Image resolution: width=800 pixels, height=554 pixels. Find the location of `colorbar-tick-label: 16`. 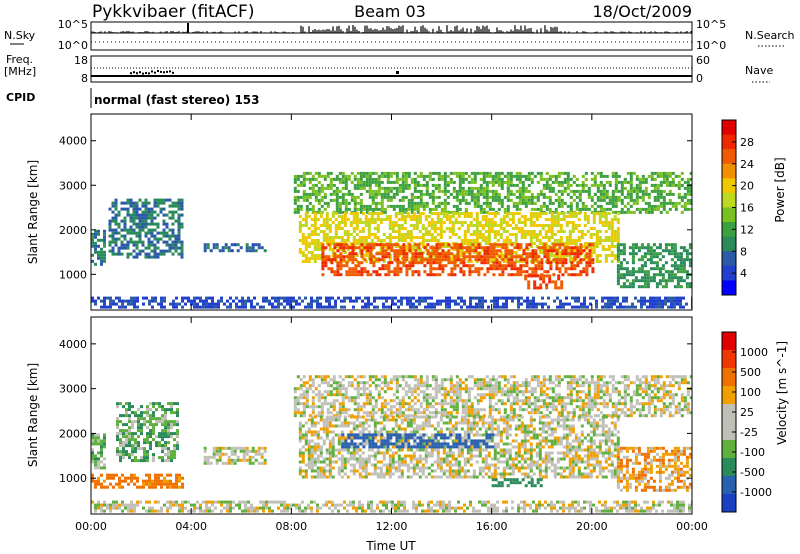

colorbar-tick-label: 16 is located at coordinates (747, 208).